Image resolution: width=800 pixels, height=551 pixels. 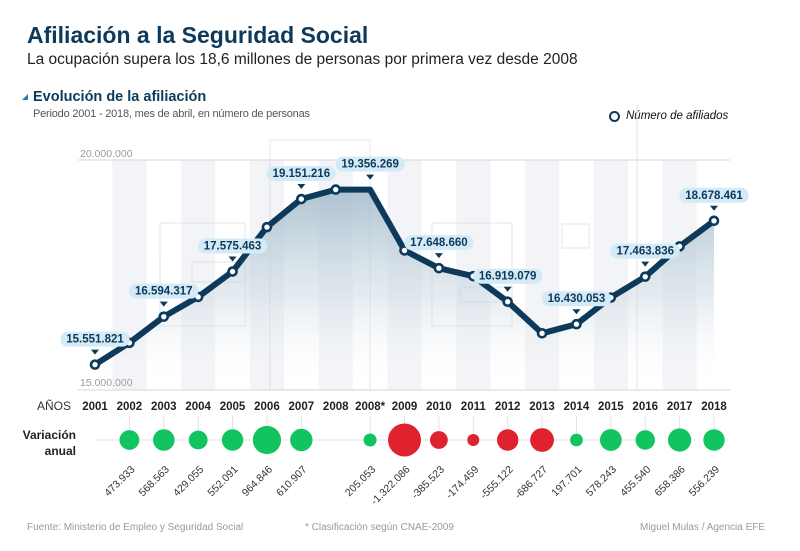 I want to click on x-axis-label: AÑOS, so click(x=54, y=406).